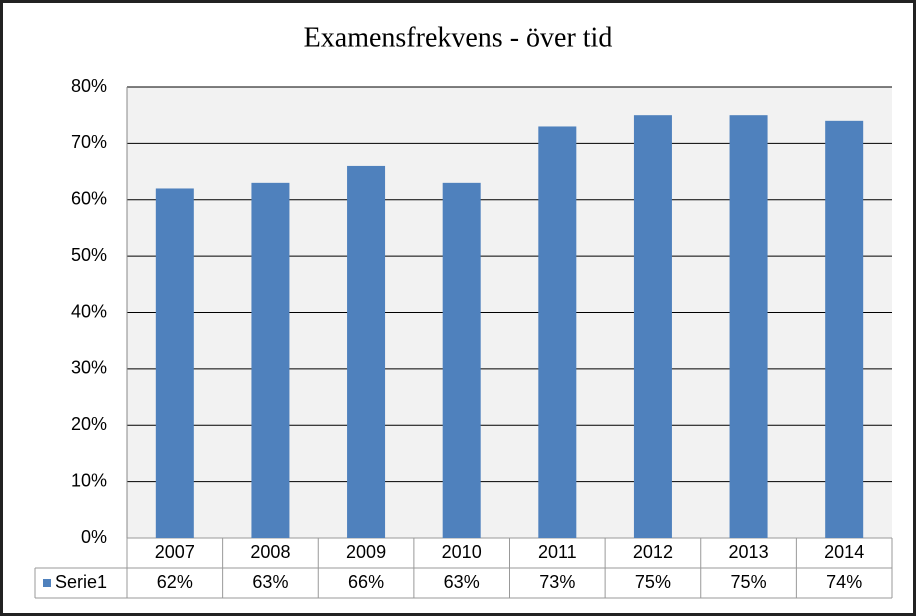 Image resolution: width=916 pixels, height=616 pixels. I want to click on y-tick-label: 70%, so click(89, 142).